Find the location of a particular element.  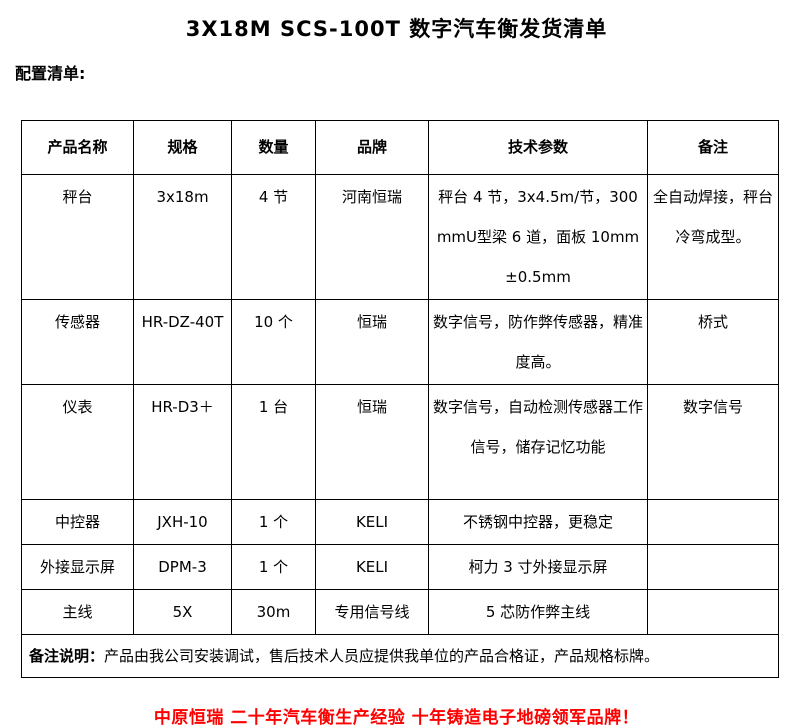

product-name-cell: 仪表 is located at coordinates (77, 442).